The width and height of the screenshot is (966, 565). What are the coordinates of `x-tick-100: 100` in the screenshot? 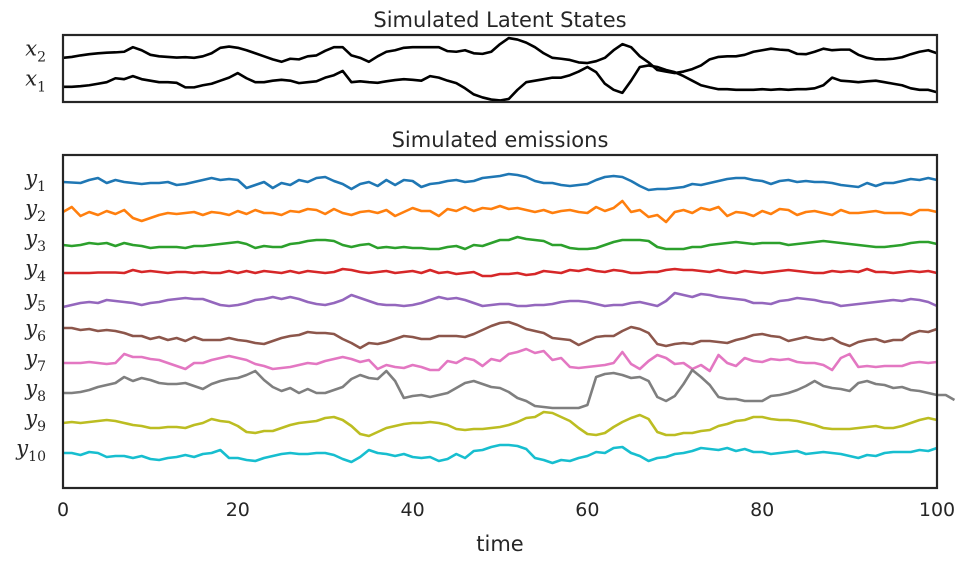 It's located at (937, 510).